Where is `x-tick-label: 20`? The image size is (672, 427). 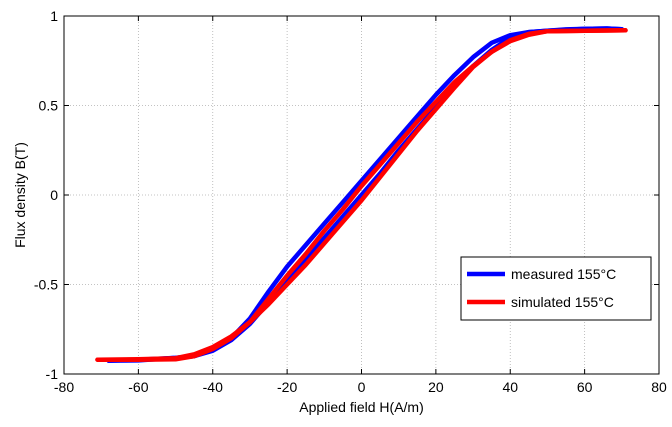
x-tick-label: 20 is located at coordinates (436, 387).